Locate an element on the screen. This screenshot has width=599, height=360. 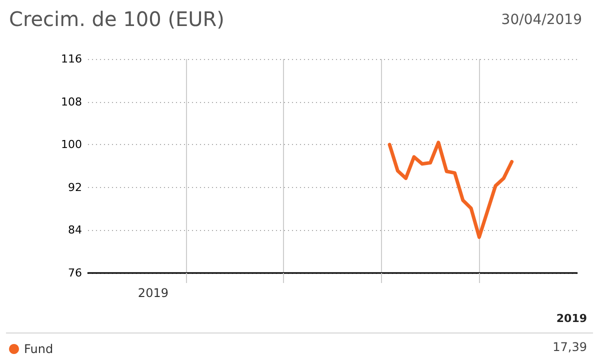
chart-subtitle: 30/04/2019 is located at coordinates (541, 20).